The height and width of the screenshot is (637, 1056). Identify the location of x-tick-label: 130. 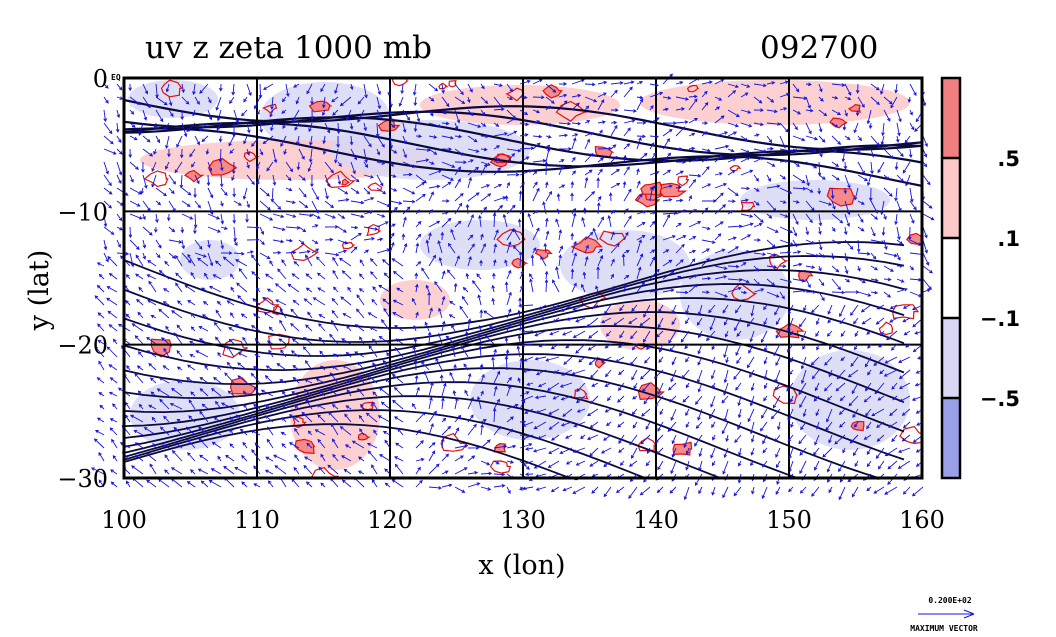
(523, 520).